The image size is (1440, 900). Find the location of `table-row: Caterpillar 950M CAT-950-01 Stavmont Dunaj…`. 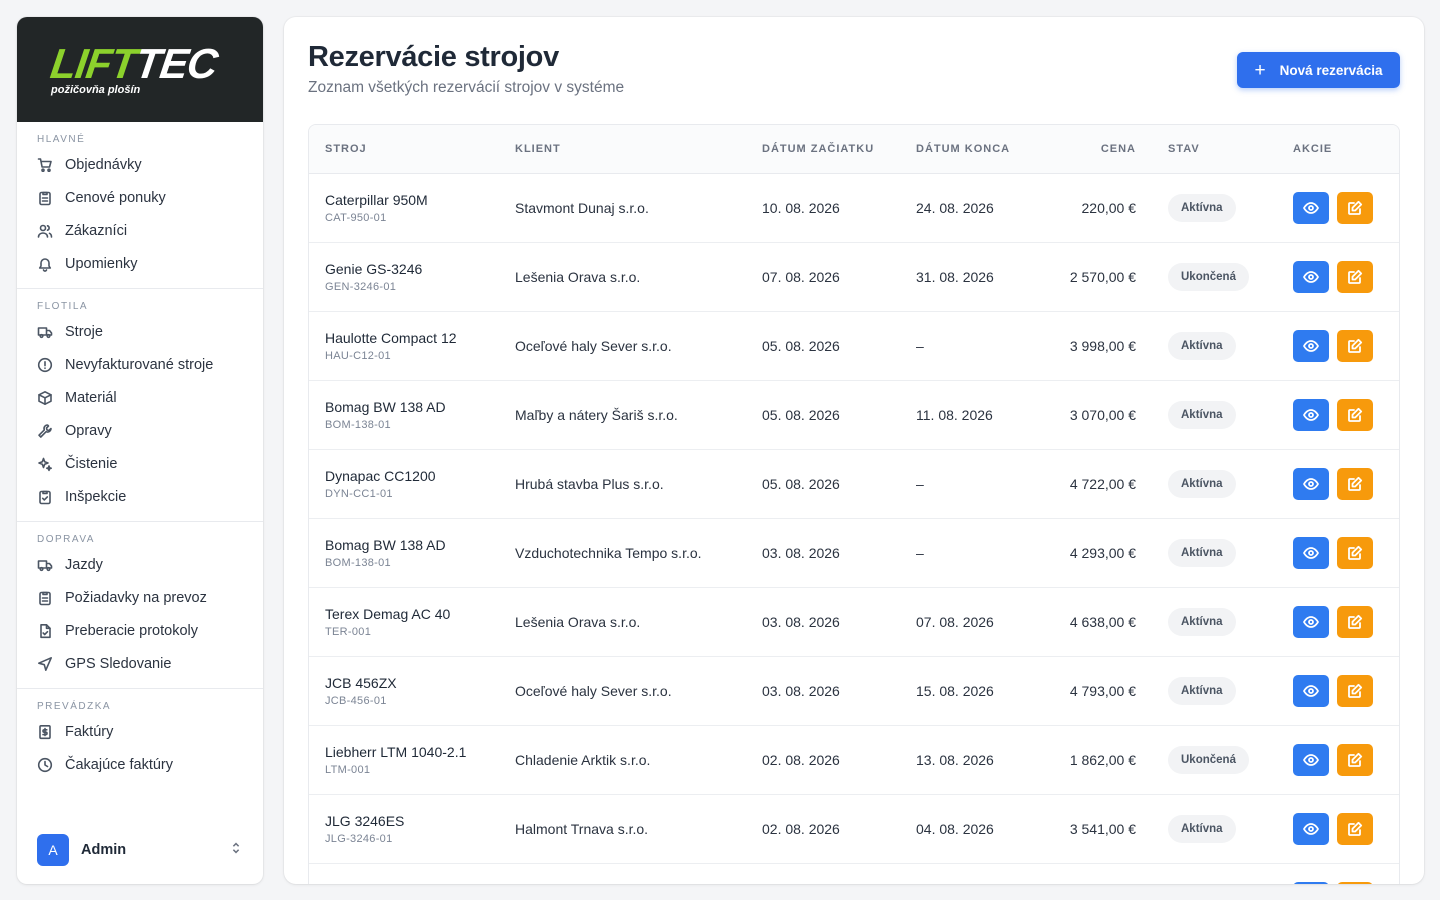

table-row: Caterpillar 950M CAT-950-01 Stavmont Dunaj… is located at coordinates (854, 207).